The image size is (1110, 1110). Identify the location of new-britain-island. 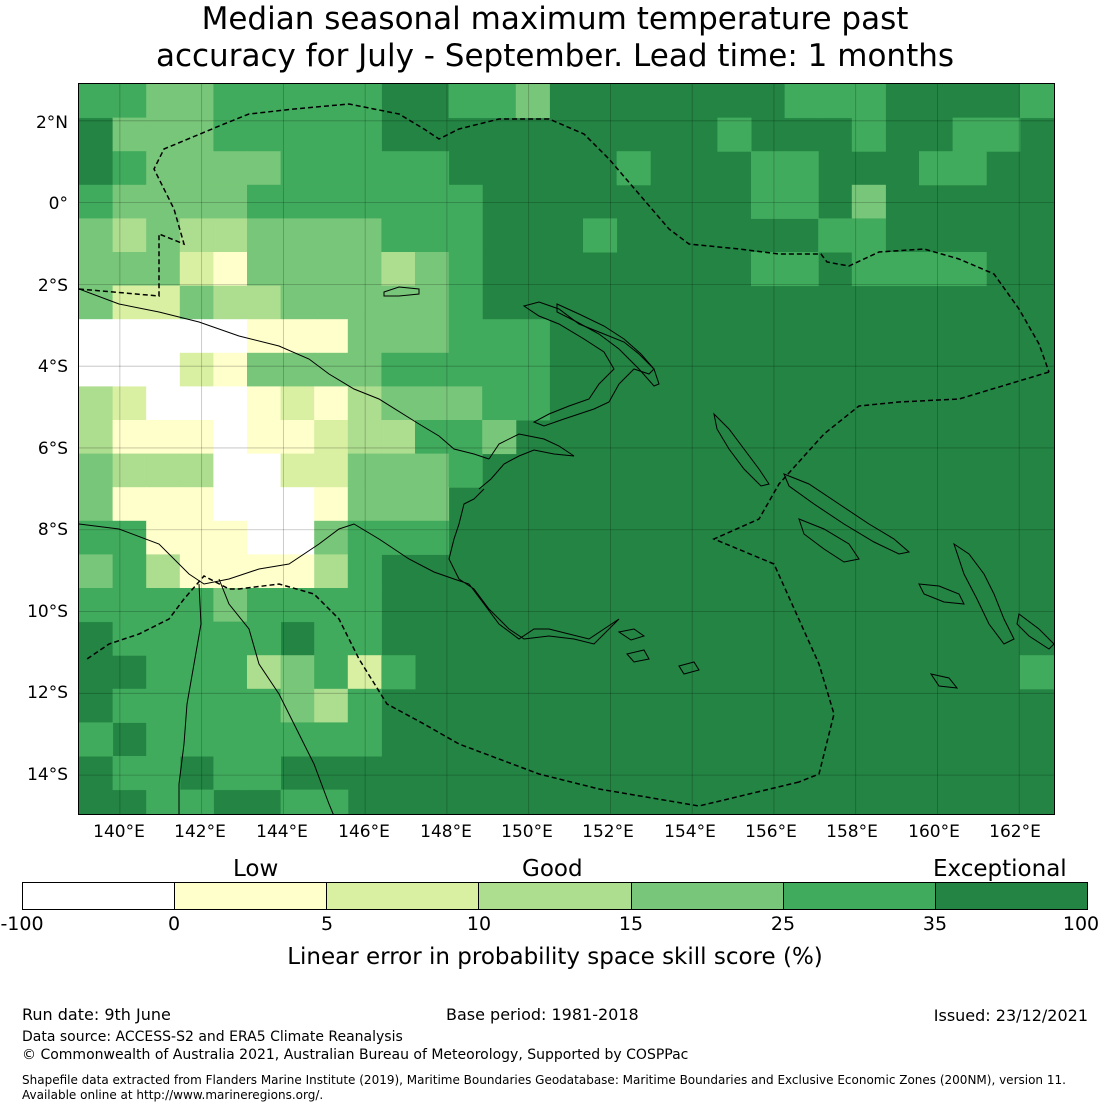
(588, 364).